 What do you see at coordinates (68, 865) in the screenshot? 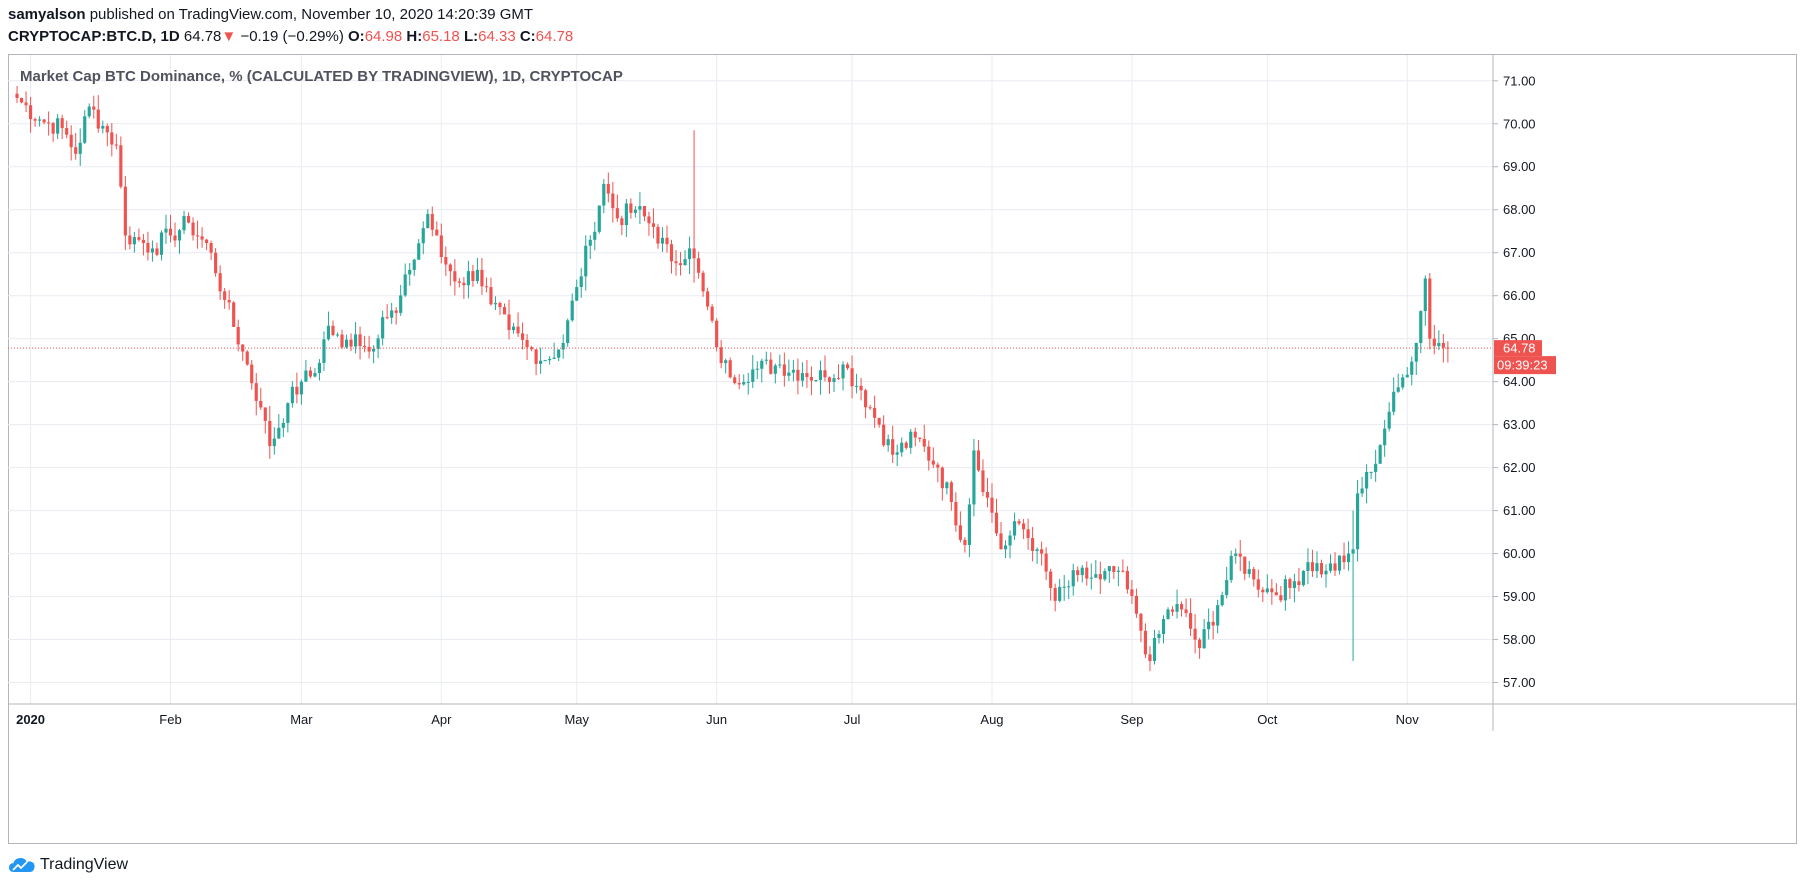
I see `tradingview-footer: TradingView` at bounding box center [68, 865].